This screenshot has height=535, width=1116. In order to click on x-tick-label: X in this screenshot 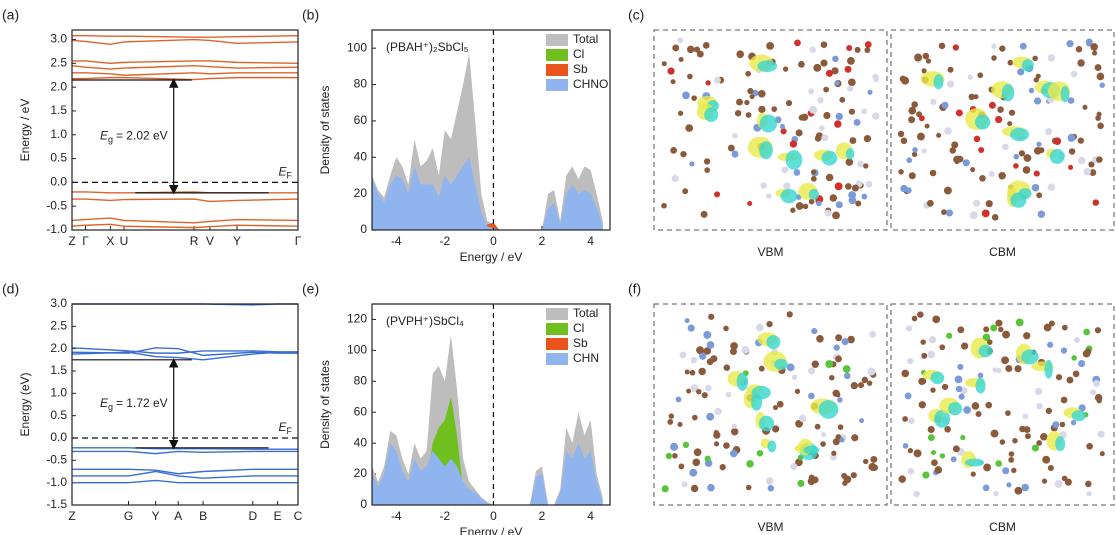, I will do `click(110, 241)`.